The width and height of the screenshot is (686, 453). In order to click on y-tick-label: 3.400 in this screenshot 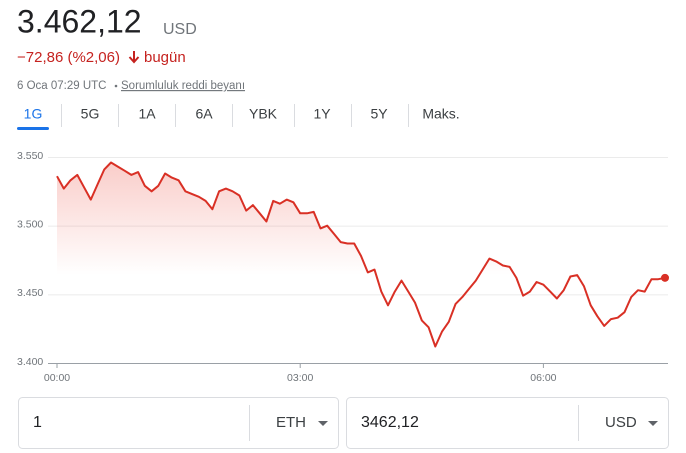, I will do `click(30, 362)`.